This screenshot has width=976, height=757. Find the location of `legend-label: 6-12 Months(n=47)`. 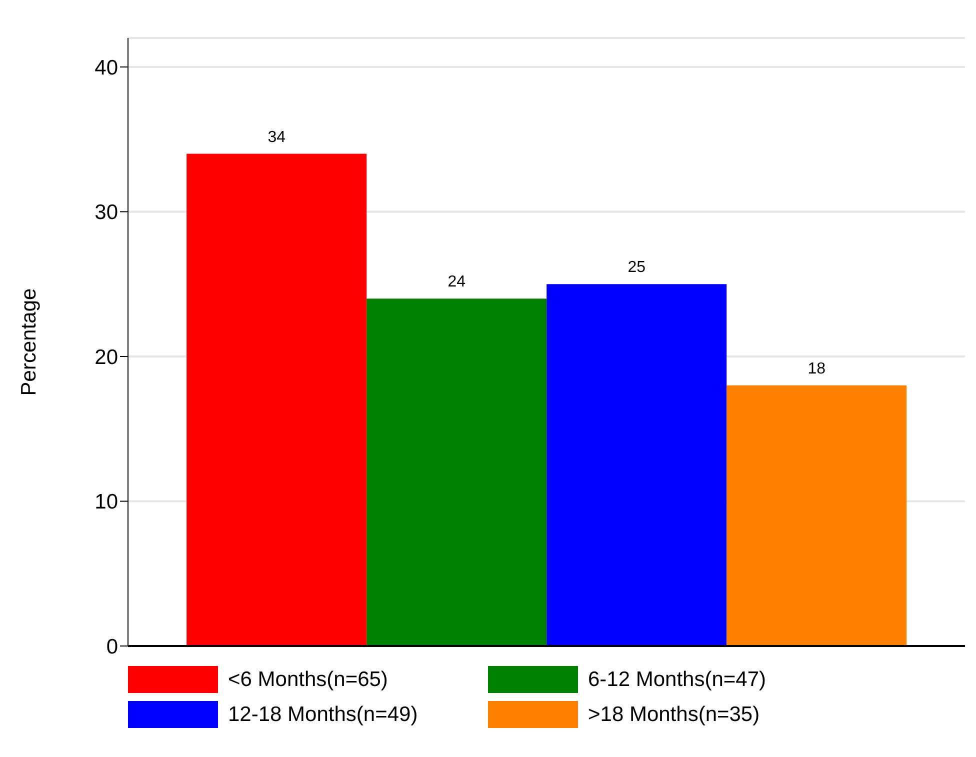

legend-label: 6-12 Months(n=47) is located at coordinates (677, 680).